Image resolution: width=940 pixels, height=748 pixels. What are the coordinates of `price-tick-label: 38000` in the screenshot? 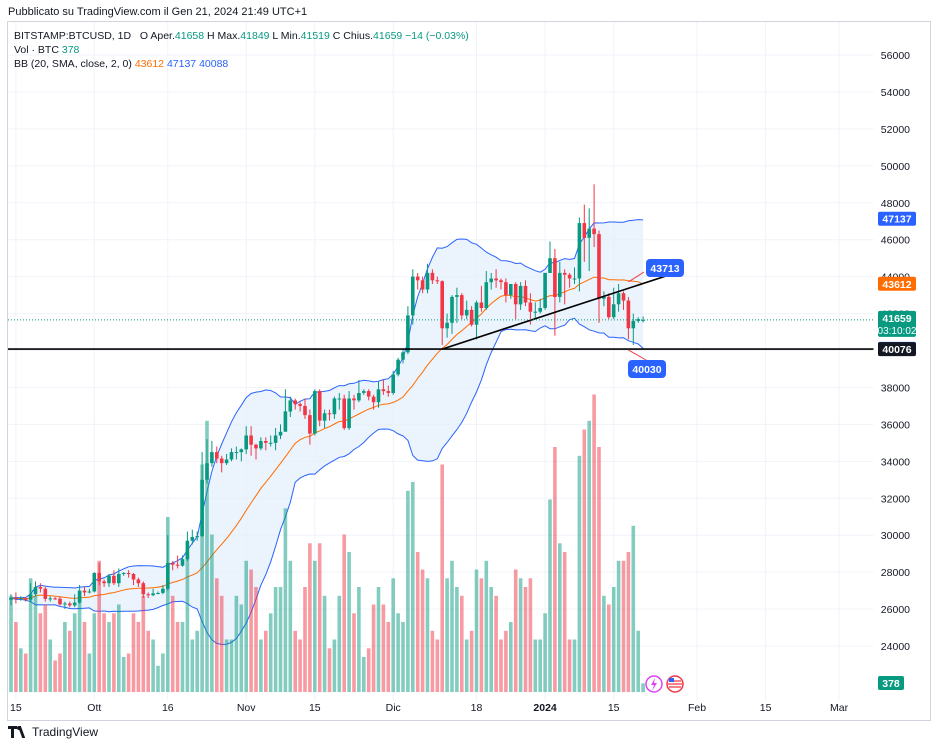 It's located at (895, 388).